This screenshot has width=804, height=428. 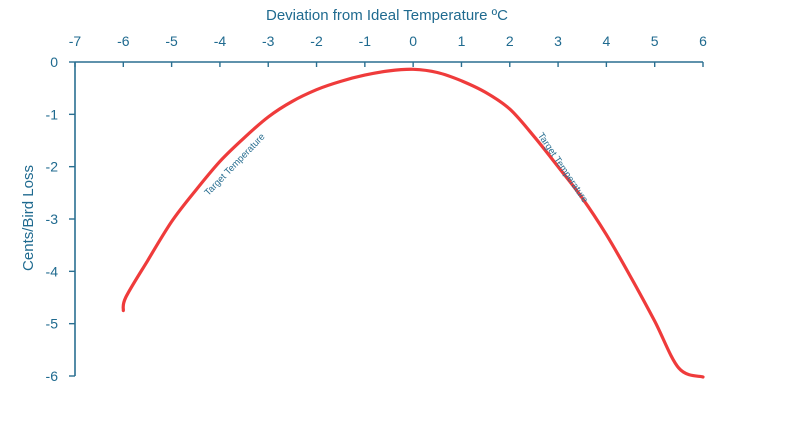 What do you see at coordinates (54, 62) in the screenshot?
I see `y-tick-label: 0` at bounding box center [54, 62].